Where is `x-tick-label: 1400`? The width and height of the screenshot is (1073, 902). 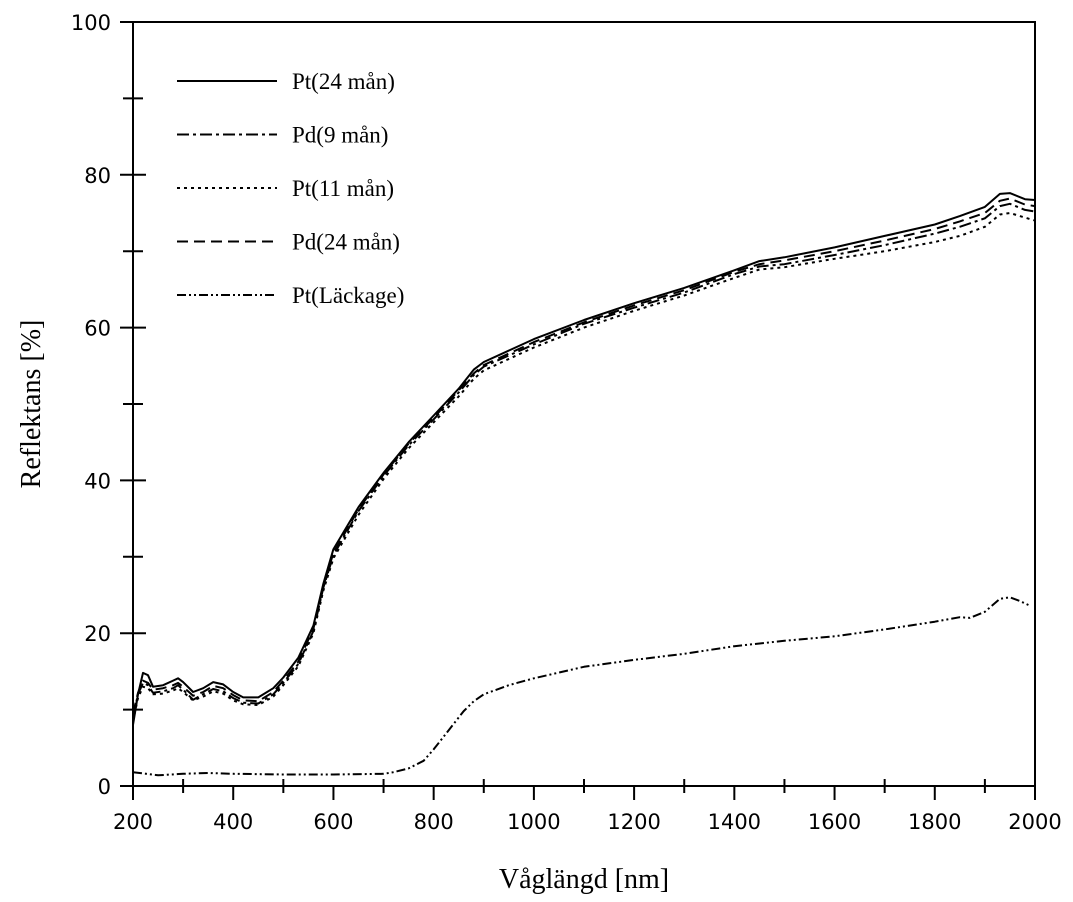 x-tick-label: 1400 is located at coordinates (734, 822).